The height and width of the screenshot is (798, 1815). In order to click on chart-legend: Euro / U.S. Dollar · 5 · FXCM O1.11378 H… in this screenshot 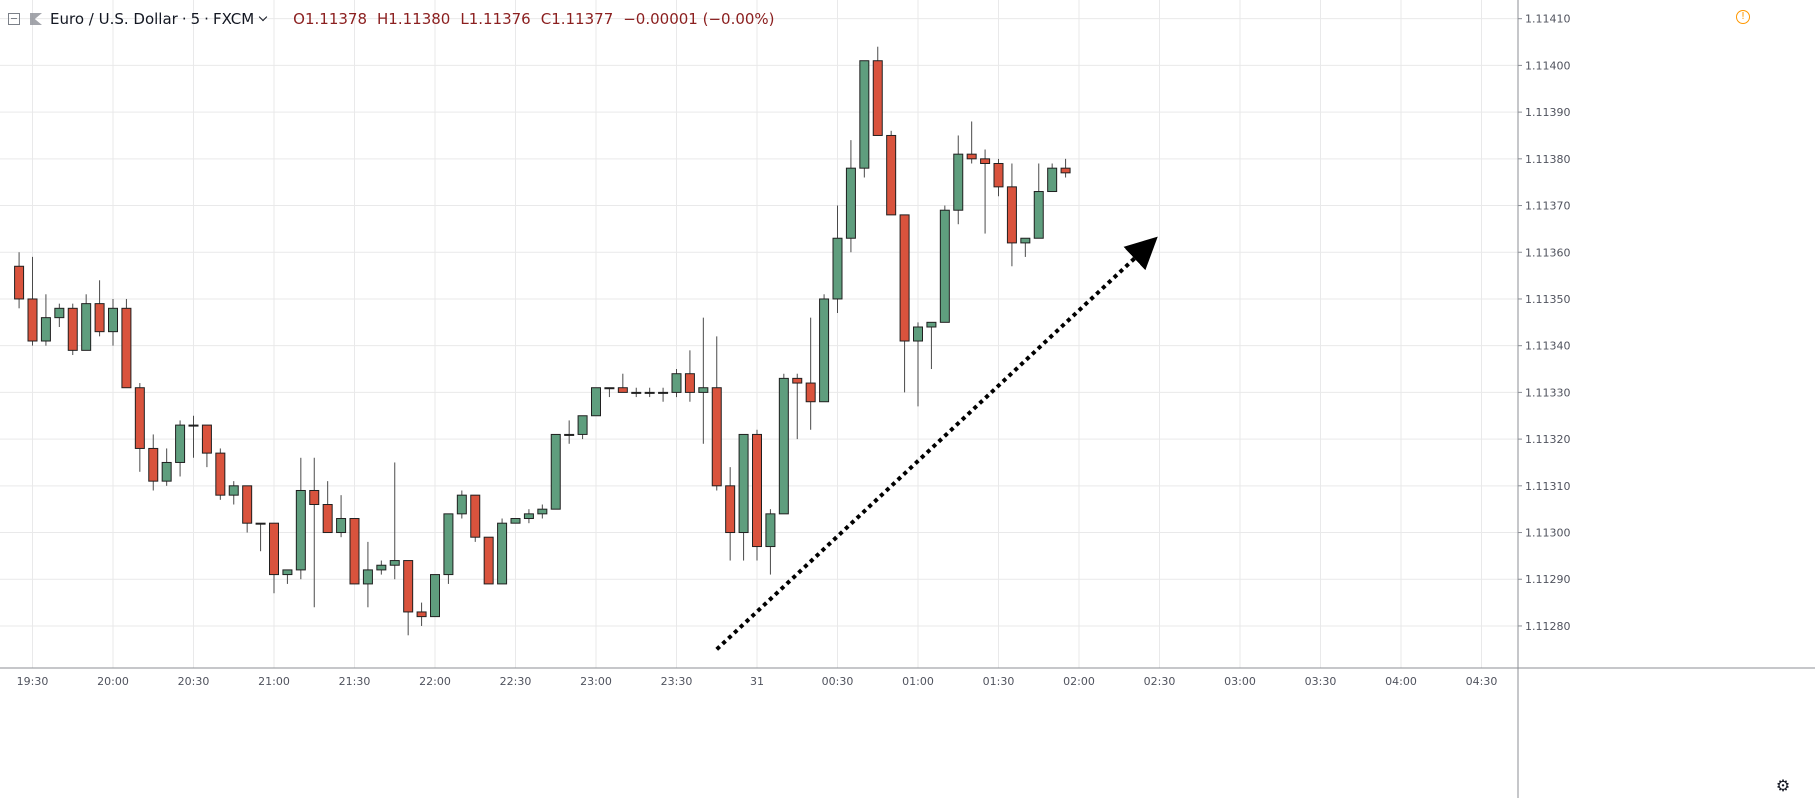, I will do `click(391, 19)`.